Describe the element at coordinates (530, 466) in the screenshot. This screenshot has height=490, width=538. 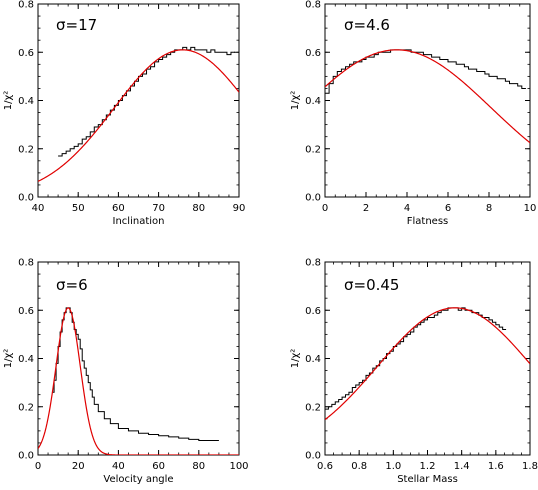
I see `x-tick-label: 1.8` at that location.